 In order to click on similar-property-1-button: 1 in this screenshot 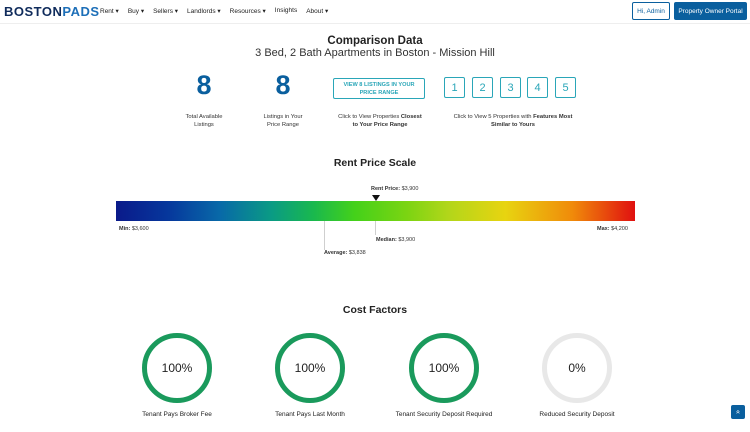, I will do `click(454, 87)`.